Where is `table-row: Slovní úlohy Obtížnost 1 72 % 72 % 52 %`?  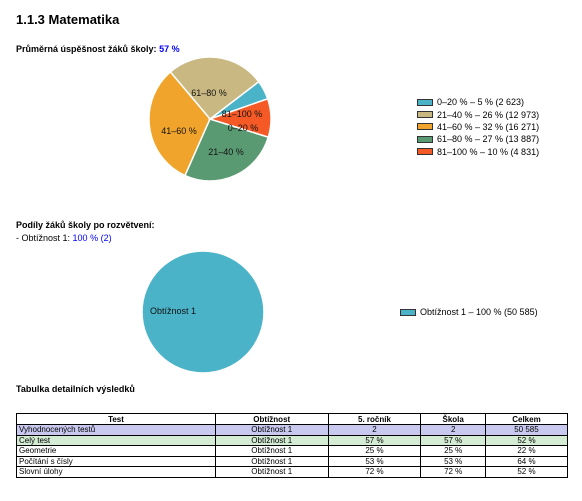
table-row: Slovní úlohy Obtížnost 1 72 % 72 % 52 % is located at coordinates (292, 472).